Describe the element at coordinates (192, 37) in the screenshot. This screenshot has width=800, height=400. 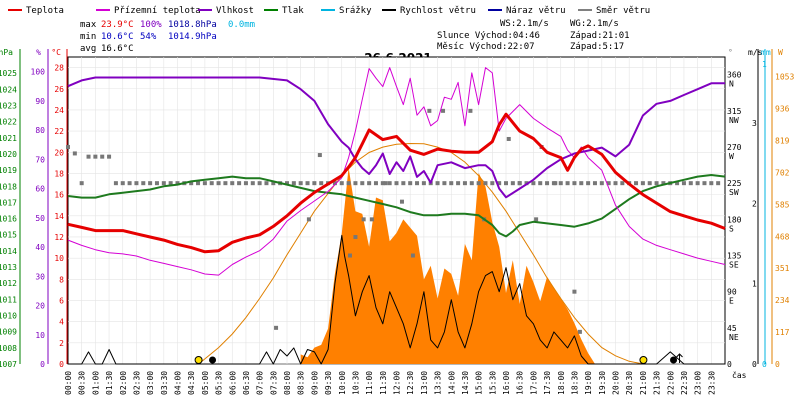
I see `stats-min-press: 1014.9hPa` at that location.